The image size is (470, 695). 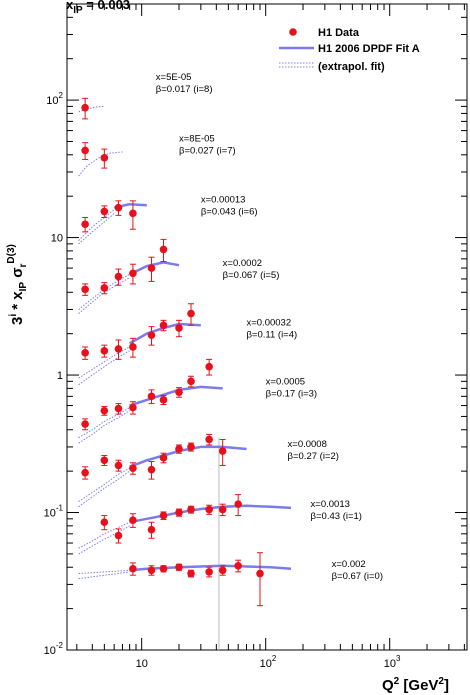 I want to click on y-axis-label: 3i * xIP σrD(3), so click(x=17, y=284).